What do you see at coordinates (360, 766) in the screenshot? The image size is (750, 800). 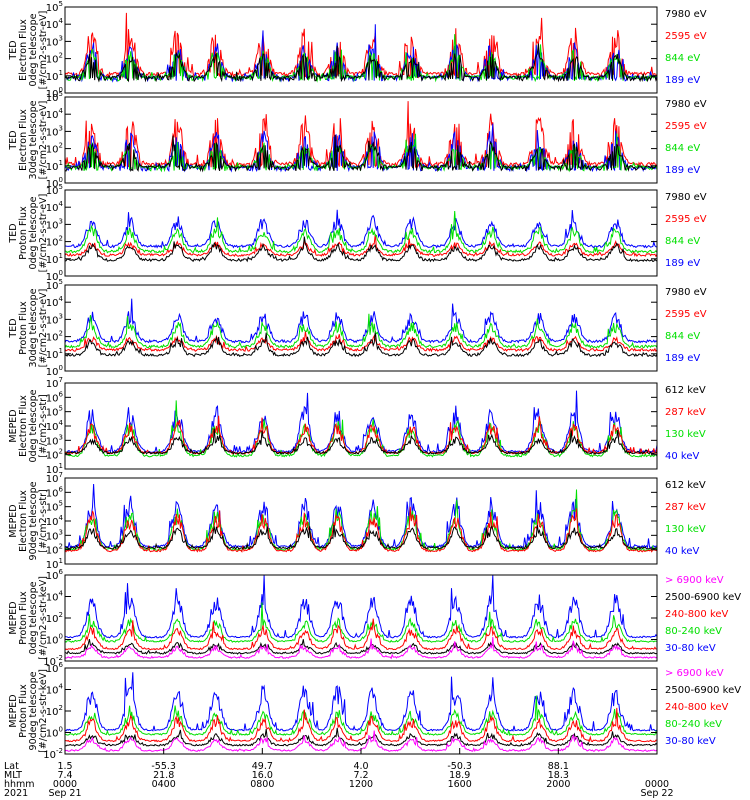 I see `x-tick-label: 4.0` at bounding box center [360, 766].